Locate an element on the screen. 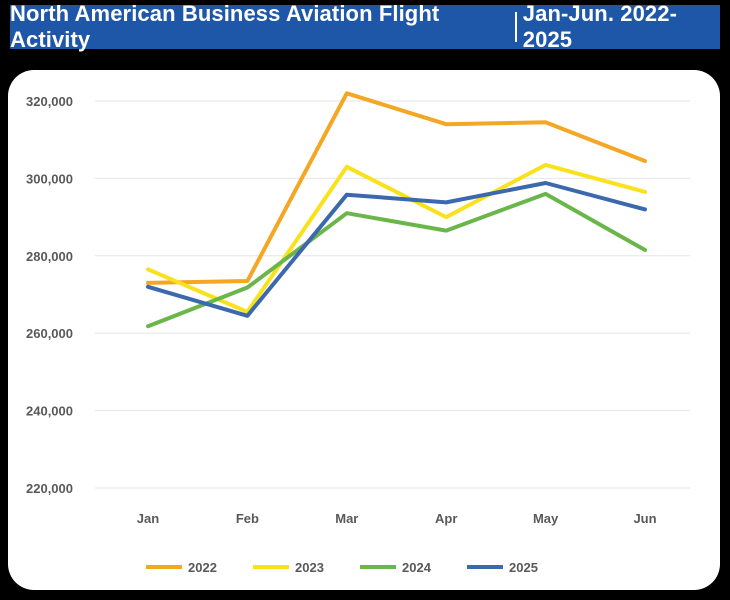  x-tick-label: Jan is located at coordinates (148, 518).